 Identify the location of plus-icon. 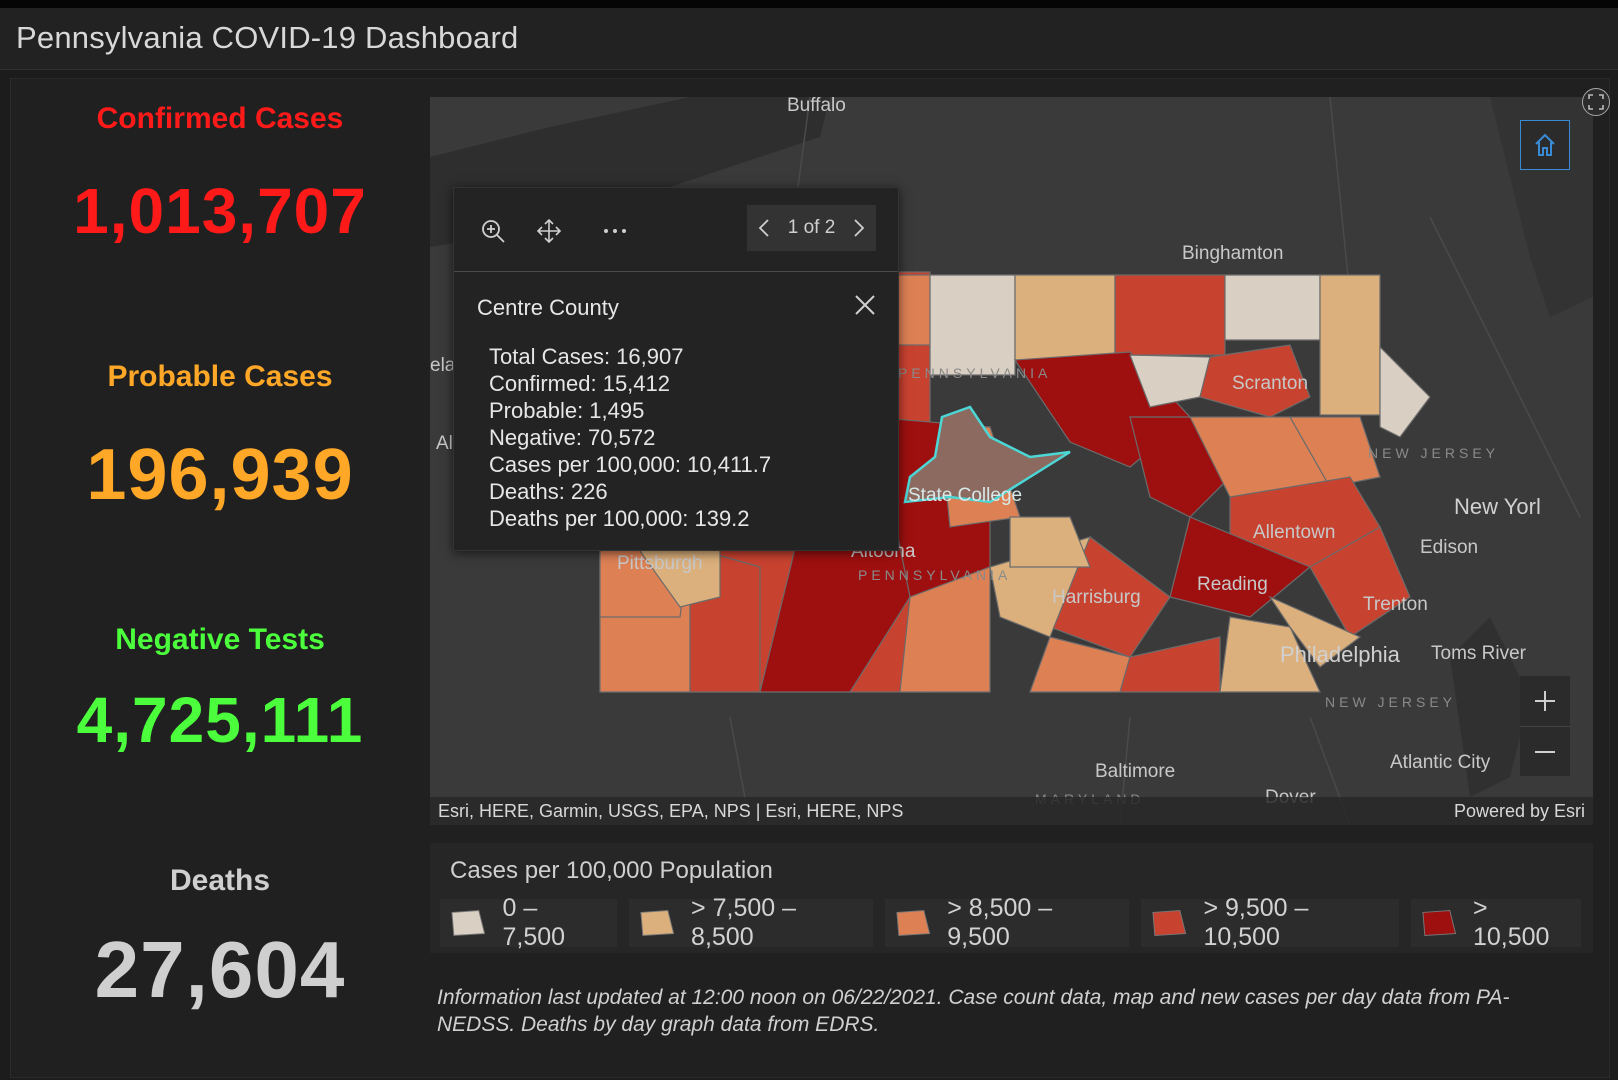
(1545, 701).